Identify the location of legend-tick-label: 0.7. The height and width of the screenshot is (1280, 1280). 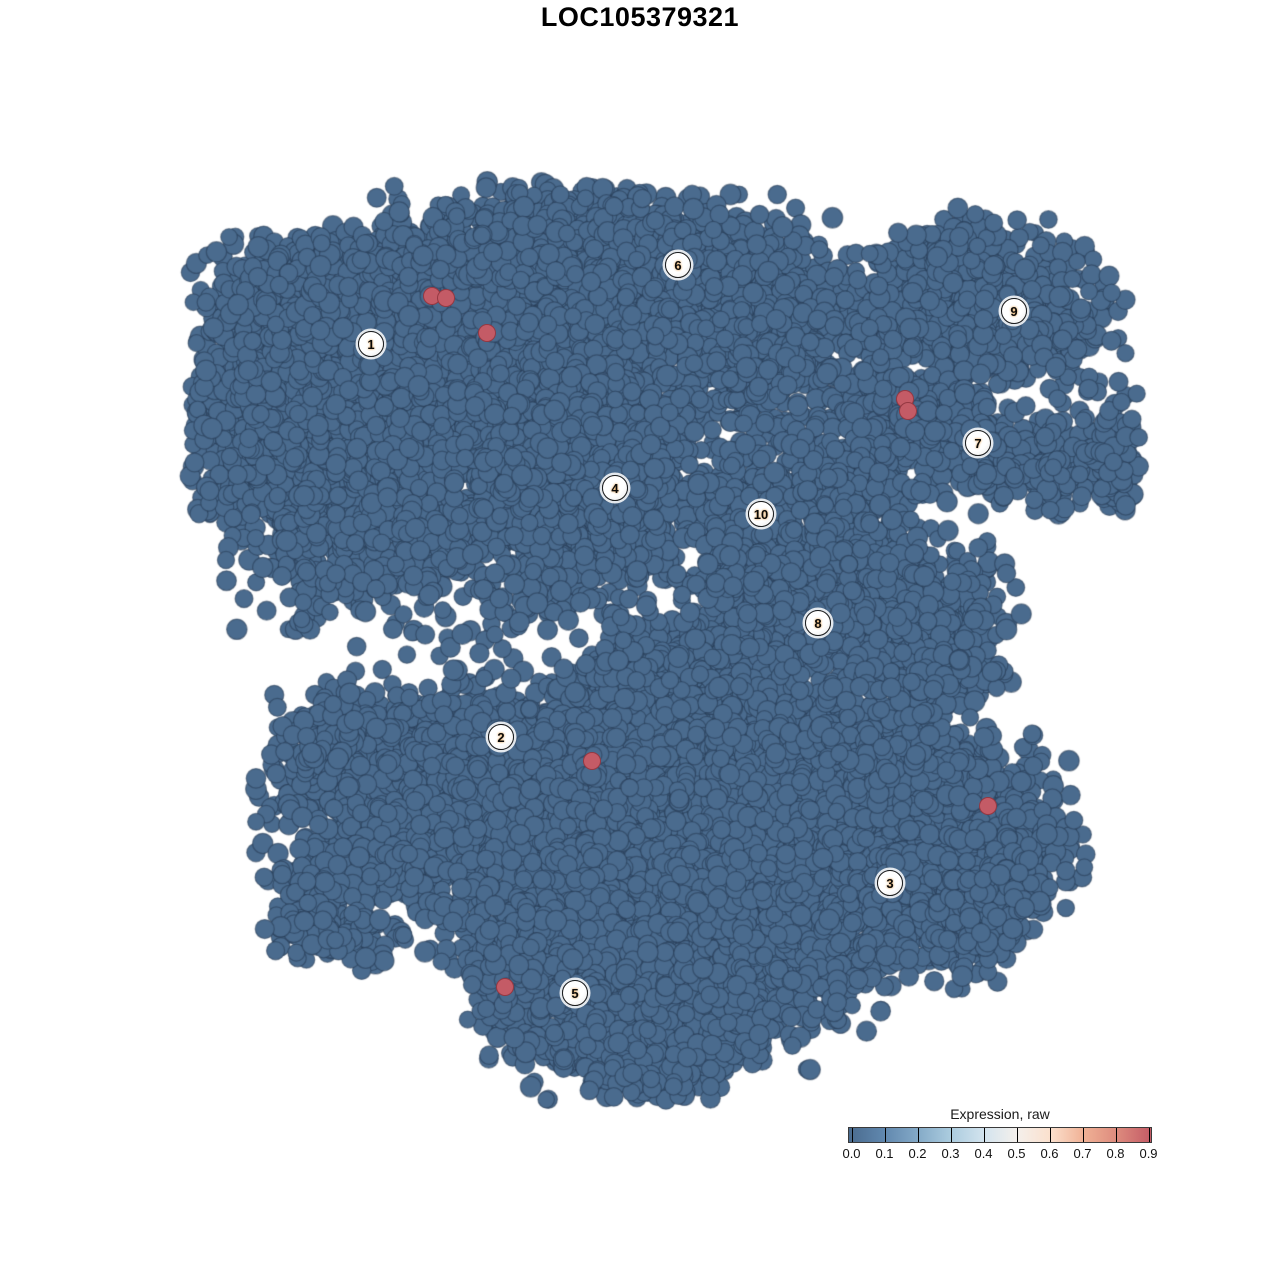
(1082, 1153).